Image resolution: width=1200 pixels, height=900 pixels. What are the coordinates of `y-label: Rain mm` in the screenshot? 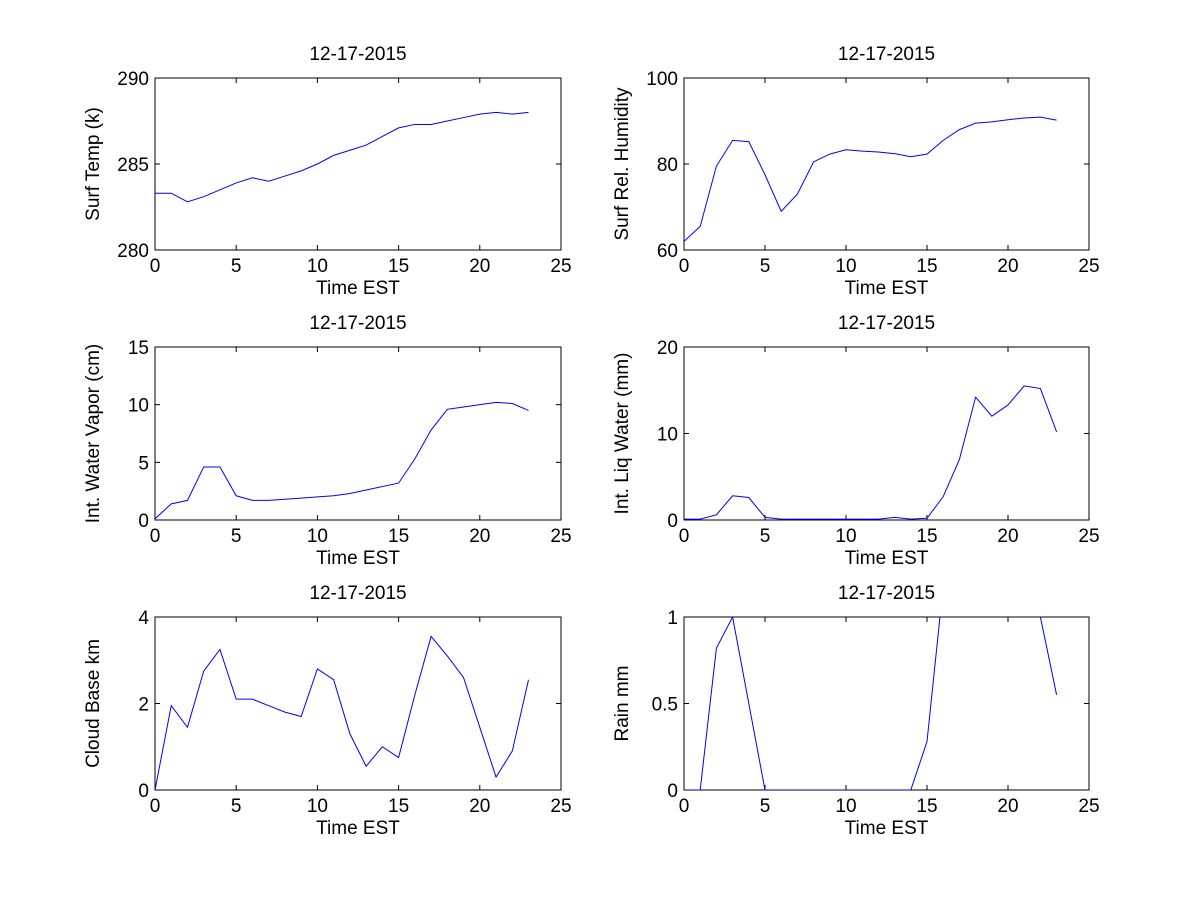 It's located at (622, 703).